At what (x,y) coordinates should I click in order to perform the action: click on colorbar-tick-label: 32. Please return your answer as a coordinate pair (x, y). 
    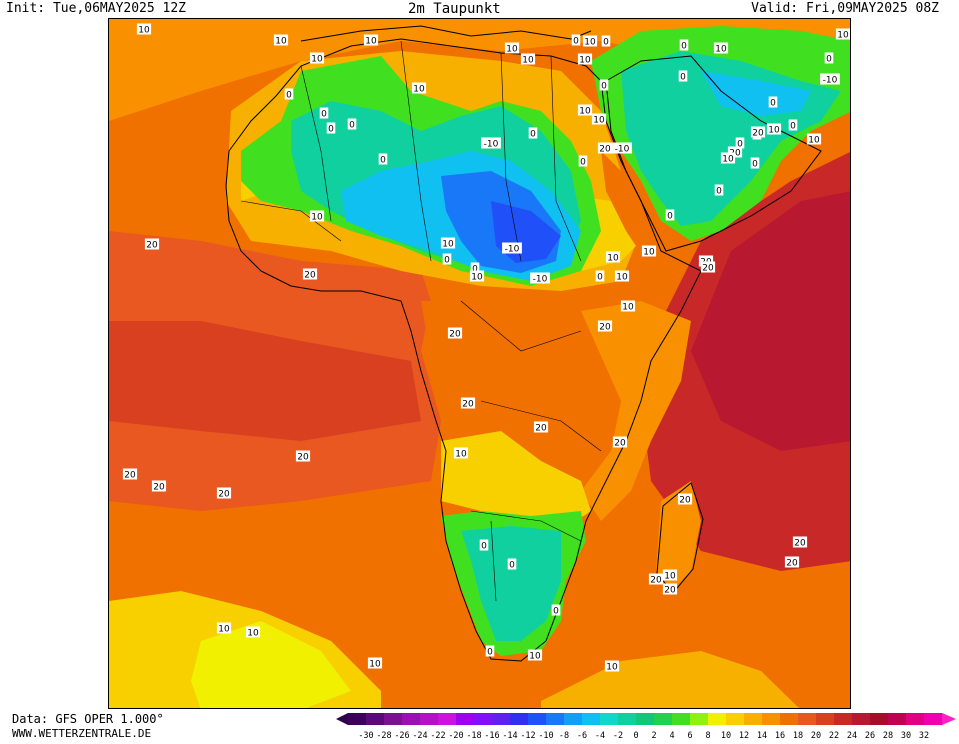
    Looking at the image, I should click on (924, 735).